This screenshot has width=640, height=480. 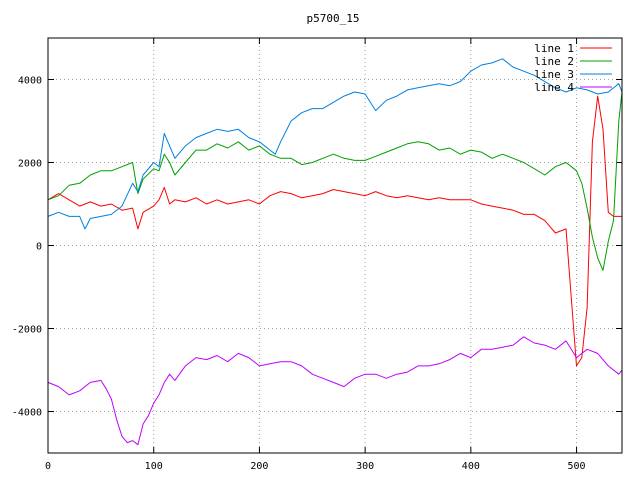 What do you see at coordinates (471, 466) in the screenshot?
I see `x-tick-label: 400` at bounding box center [471, 466].